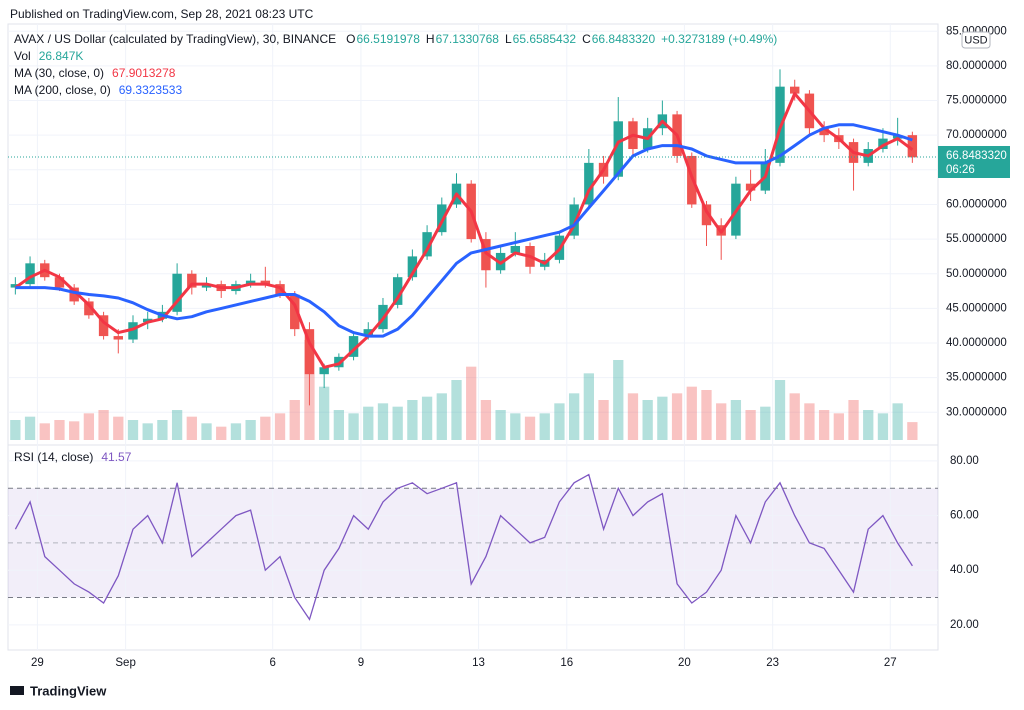  I want to click on legend-text: +0.3273189 (+0.49%), so click(719, 39).